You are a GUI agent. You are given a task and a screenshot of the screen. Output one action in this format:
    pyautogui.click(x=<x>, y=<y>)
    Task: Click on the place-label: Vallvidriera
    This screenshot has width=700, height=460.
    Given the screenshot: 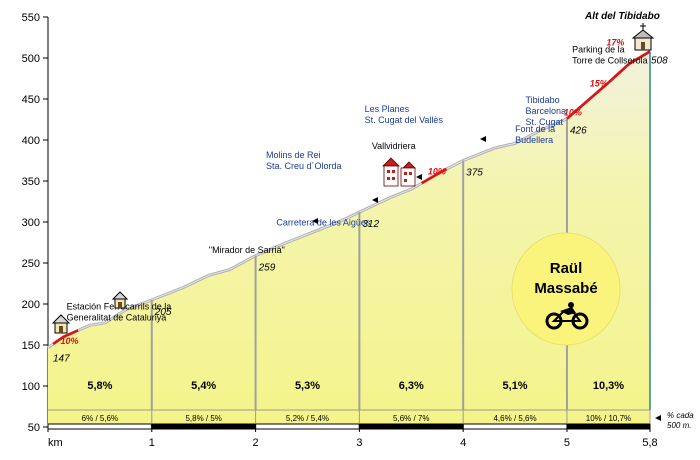 What is the action you would take?
    pyautogui.click(x=394, y=146)
    